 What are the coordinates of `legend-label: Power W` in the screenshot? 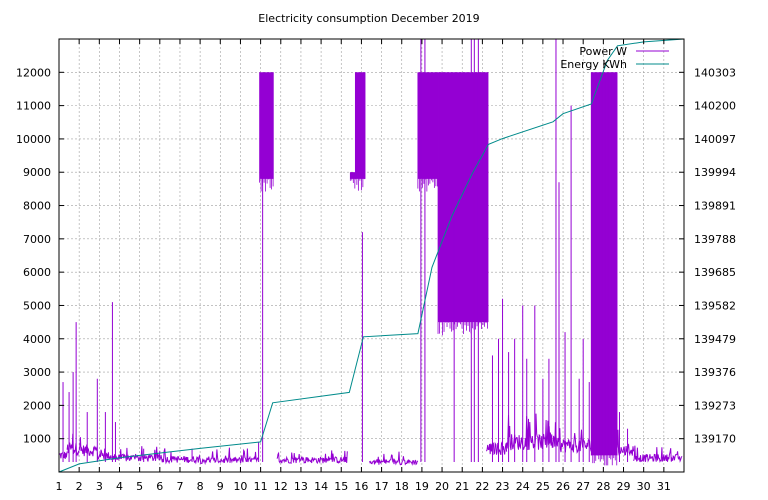 It's located at (603, 51).